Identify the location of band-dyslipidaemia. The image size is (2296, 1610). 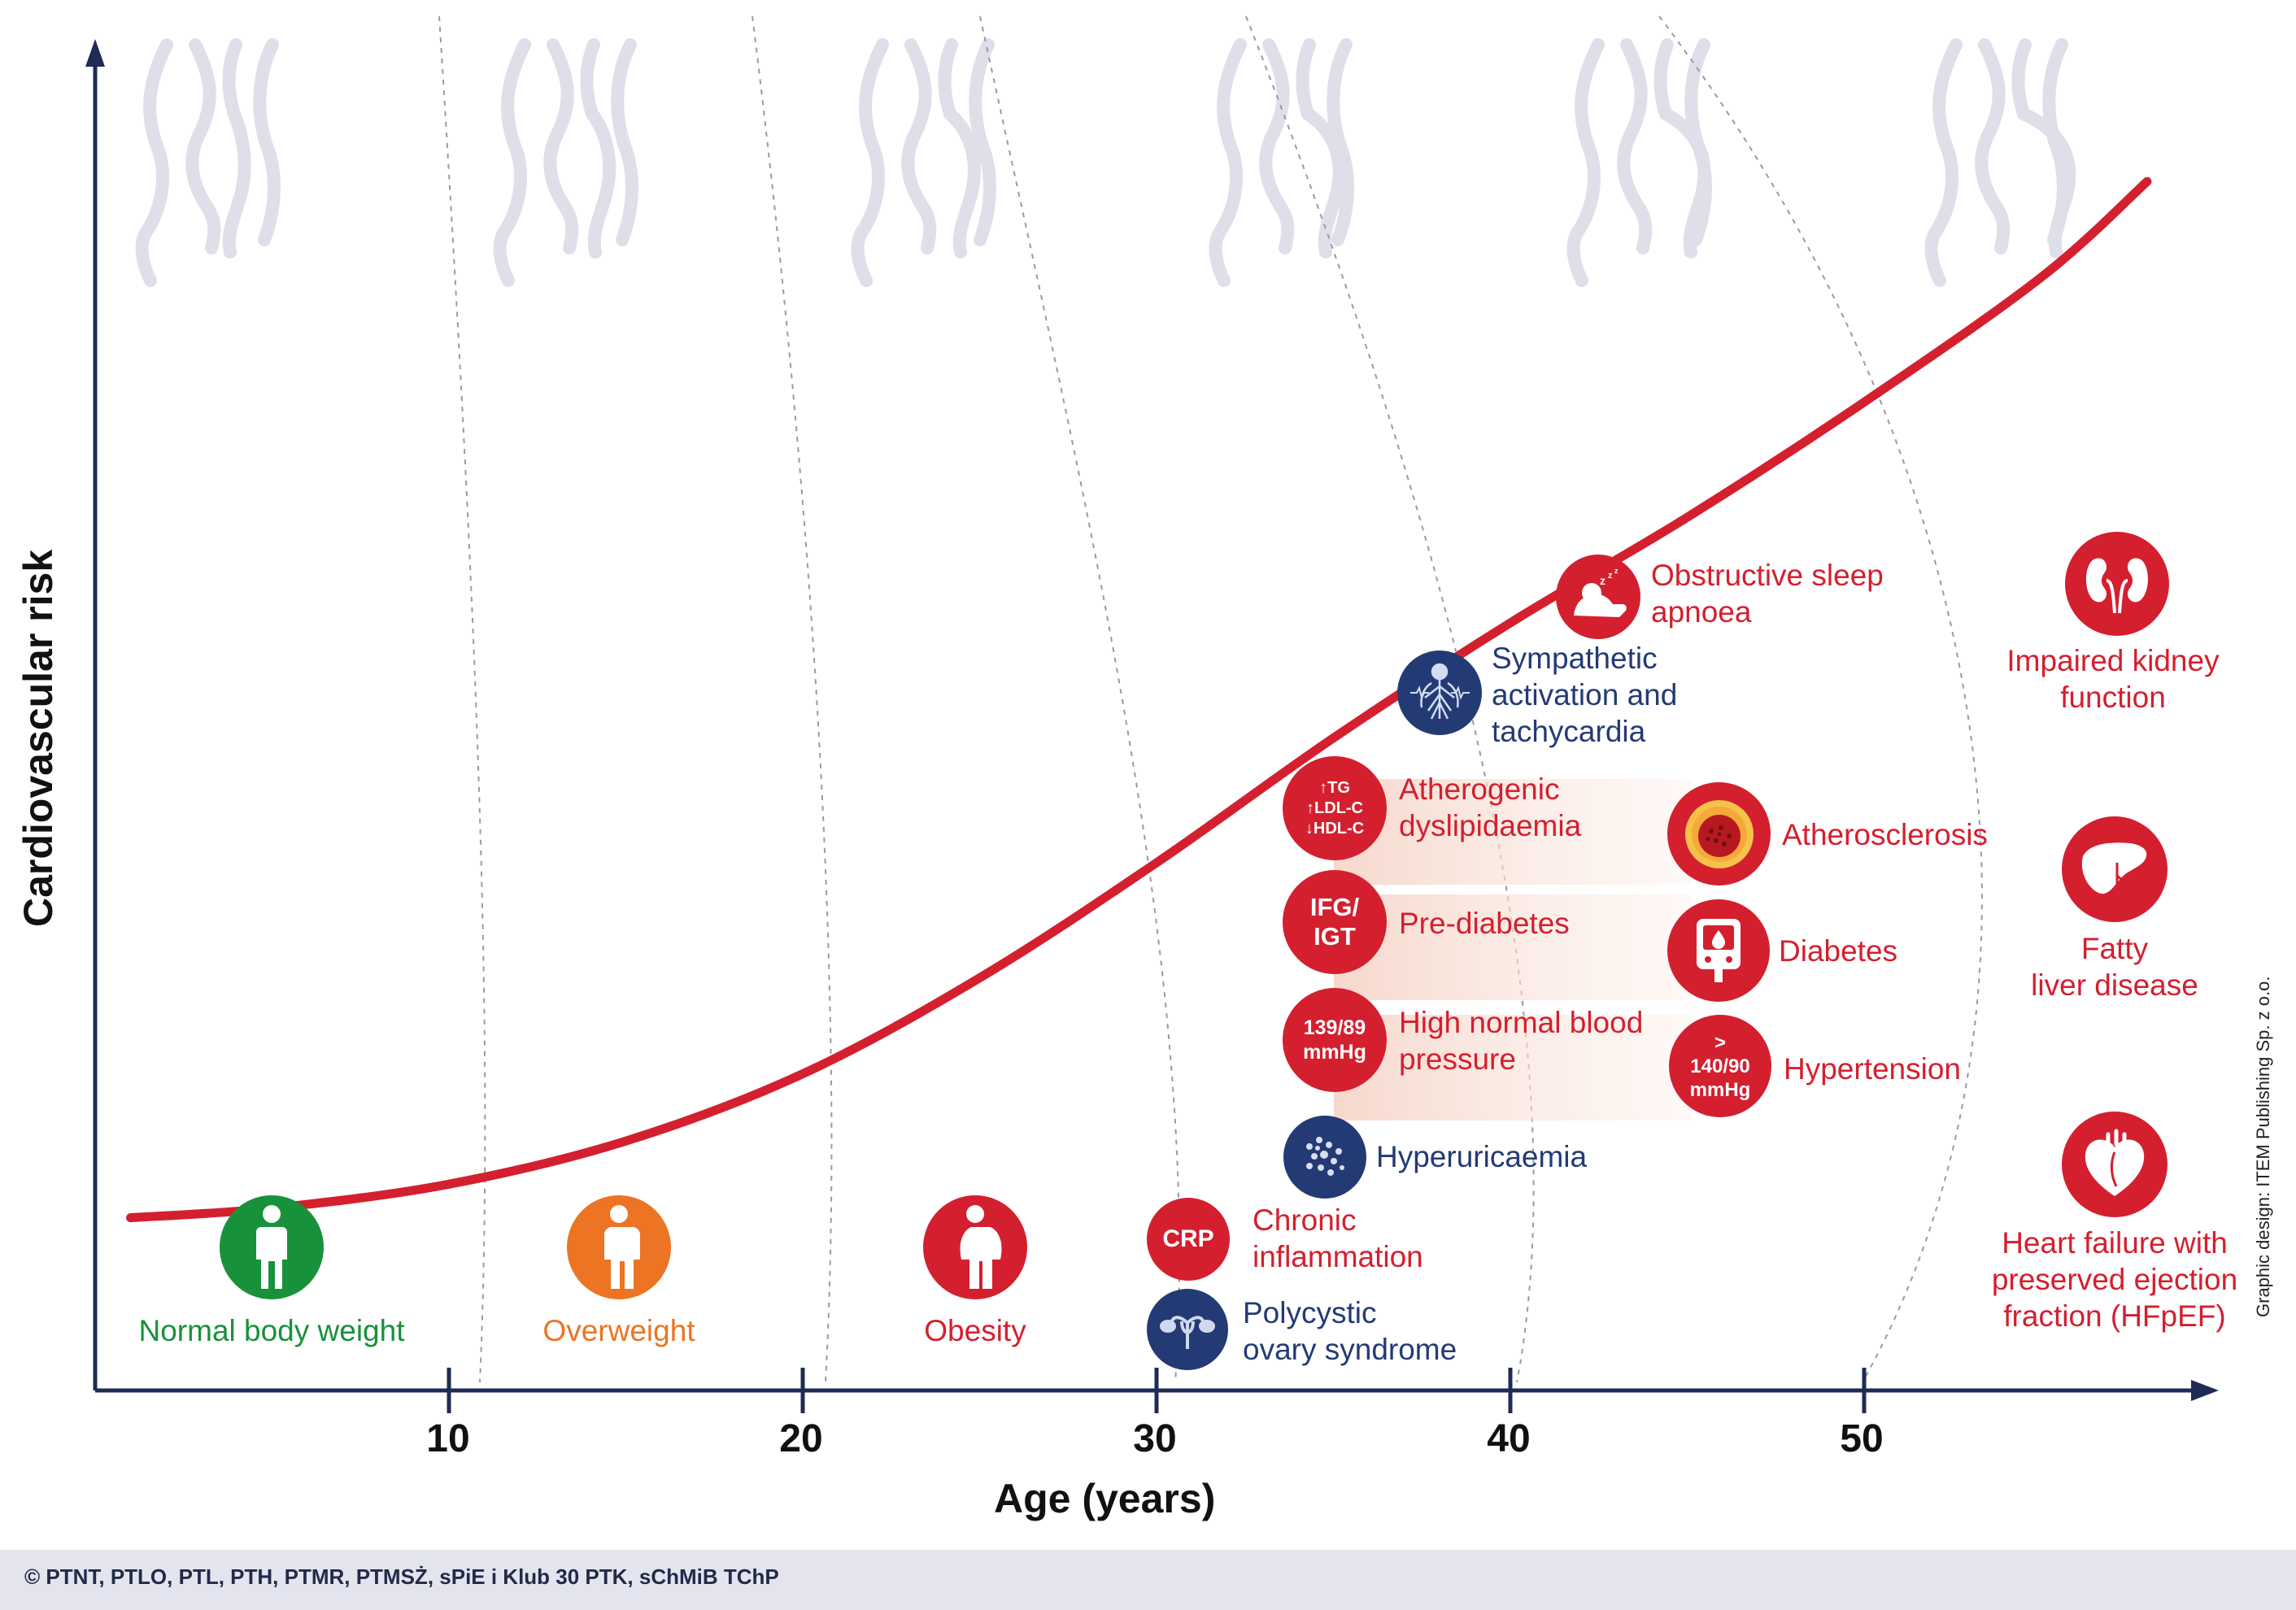
(1513, 832).